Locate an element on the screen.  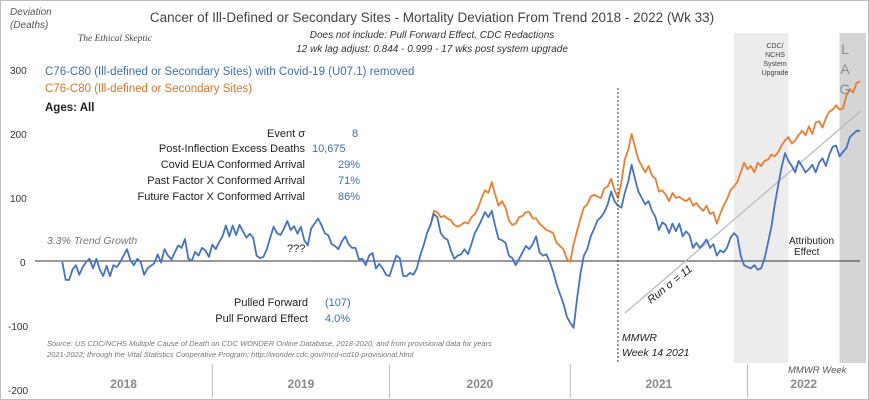
trend-line is located at coordinates (742, 212).